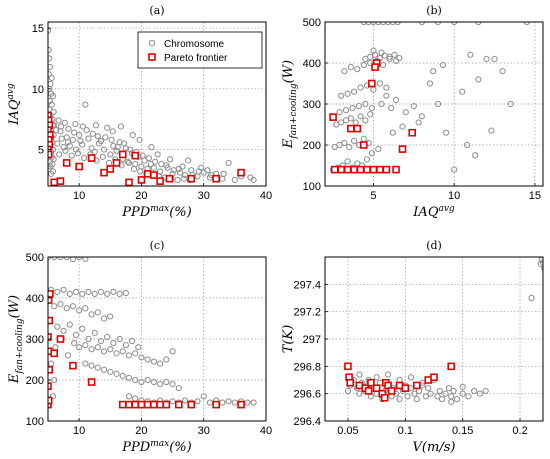  Describe the element at coordinates (194, 44) in the screenshot. I see `legend-chromosome-label: Chromosome` at that location.